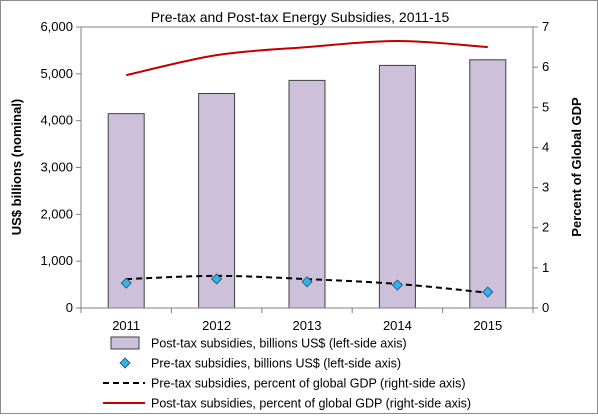 Image resolution: width=598 pixels, height=418 pixels. I want to click on right-tick-label: 0, so click(545, 307).